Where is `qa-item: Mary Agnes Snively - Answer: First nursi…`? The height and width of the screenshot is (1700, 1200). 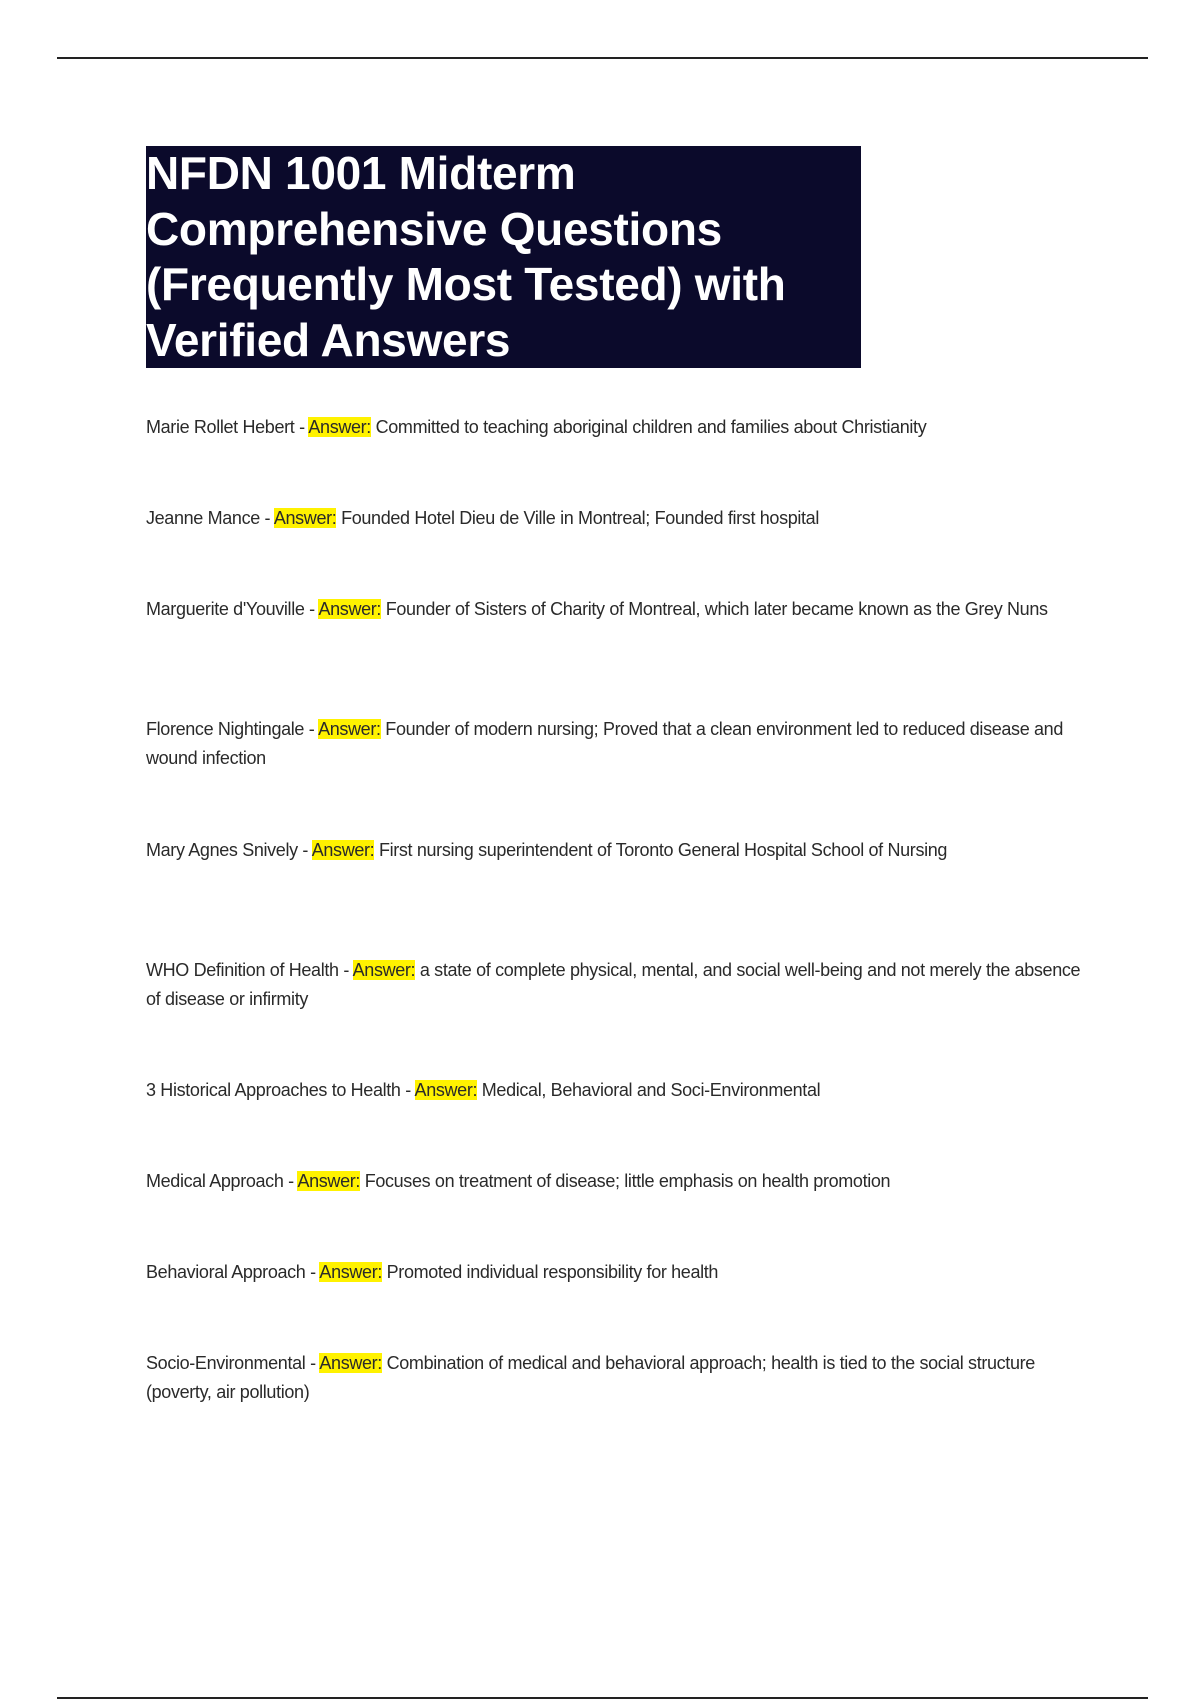
qa-item: Mary Agnes Snively - Answer: First nursi… is located at coordinates (547, 850).